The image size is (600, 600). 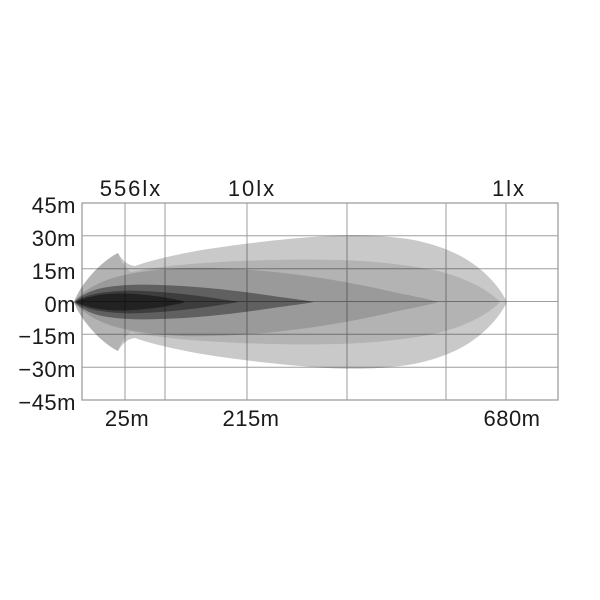 I want to click on y-axis-label-30m: 30m, so click(x=53, y=238).